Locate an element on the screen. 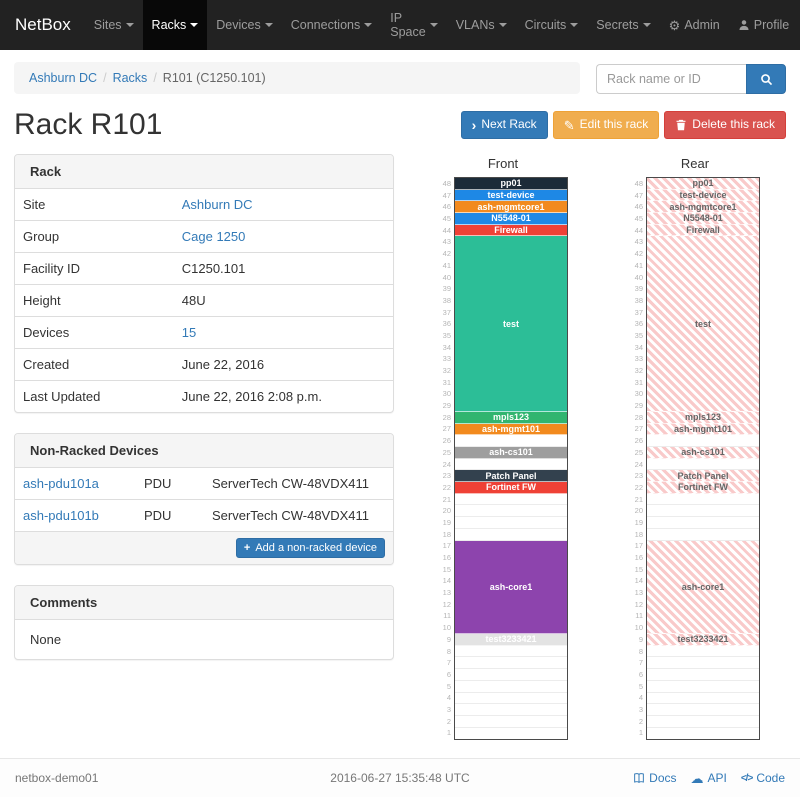 The image size is (800, 797). nav-item-connections: Connections is located at coordinates (332, 25).